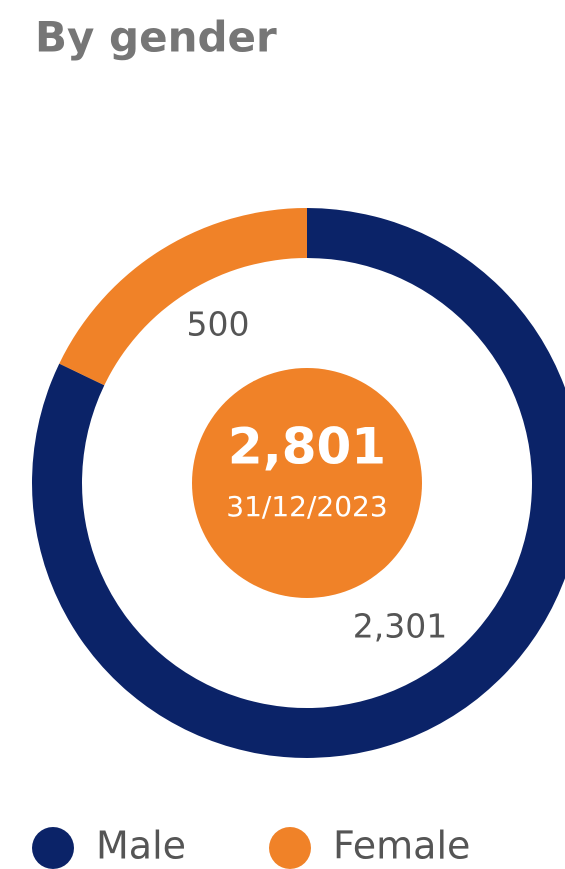 The height and width of the screenshot is (869, 565). Describe the element at coordinates (307, 483) in the screenshot. I see `center-circle` at that location.